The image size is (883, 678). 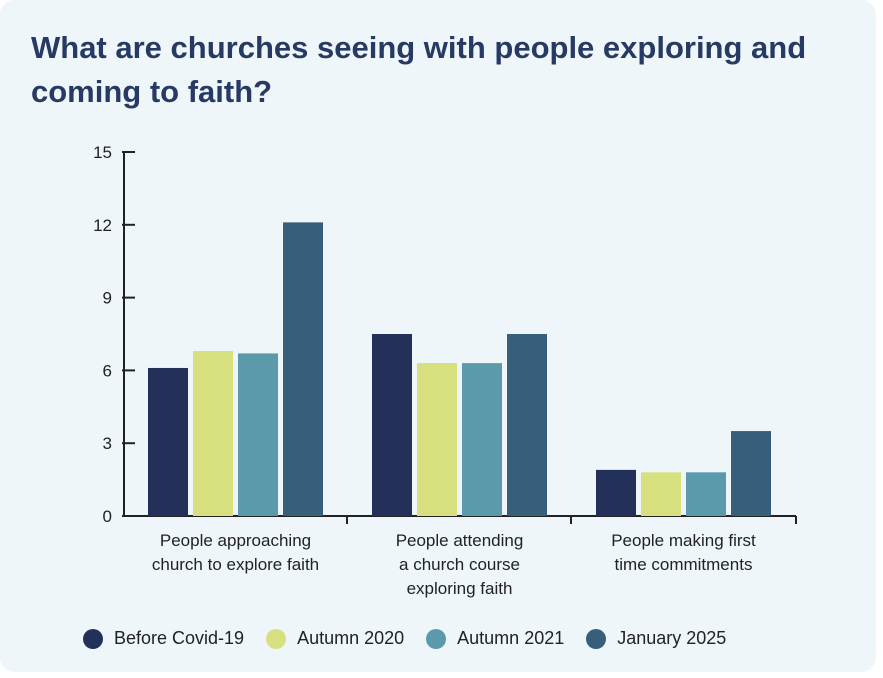 I want to click on y-tick-label: 15, so click(x=102, y=152).